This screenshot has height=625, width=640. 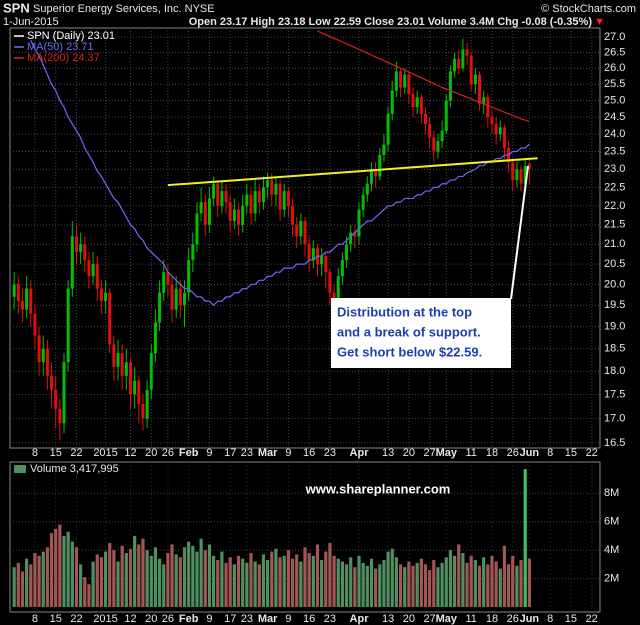 What do you see at coordinates (352, 172) in the screenshot?
I see `trendline` at bounding box center [352, 172].